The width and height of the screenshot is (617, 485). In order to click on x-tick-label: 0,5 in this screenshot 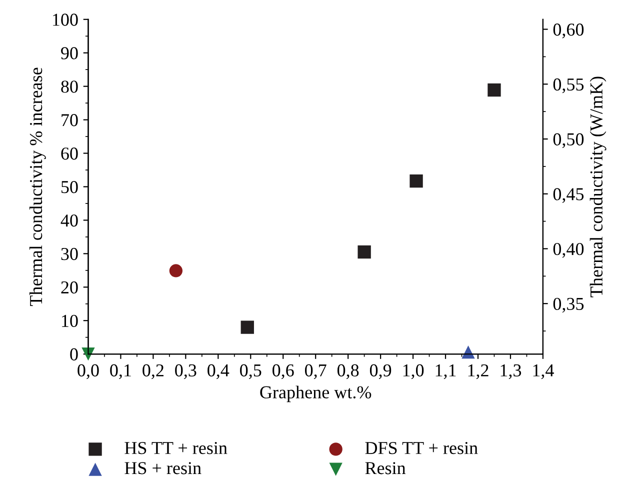, I will do `click(251, 372)`.